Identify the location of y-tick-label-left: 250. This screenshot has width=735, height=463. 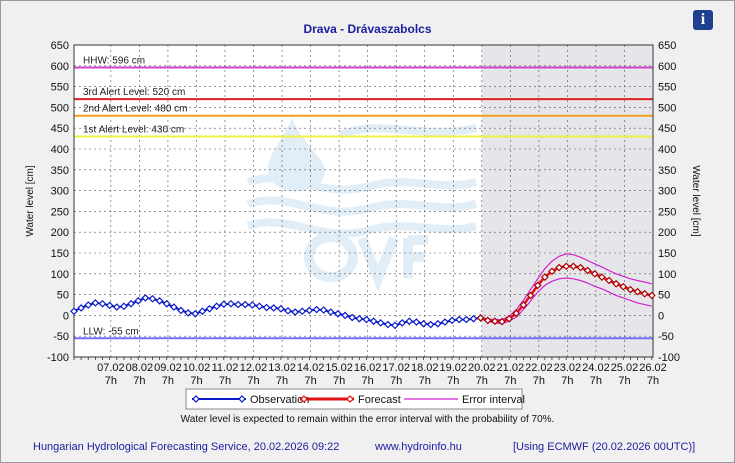
(60, 212).